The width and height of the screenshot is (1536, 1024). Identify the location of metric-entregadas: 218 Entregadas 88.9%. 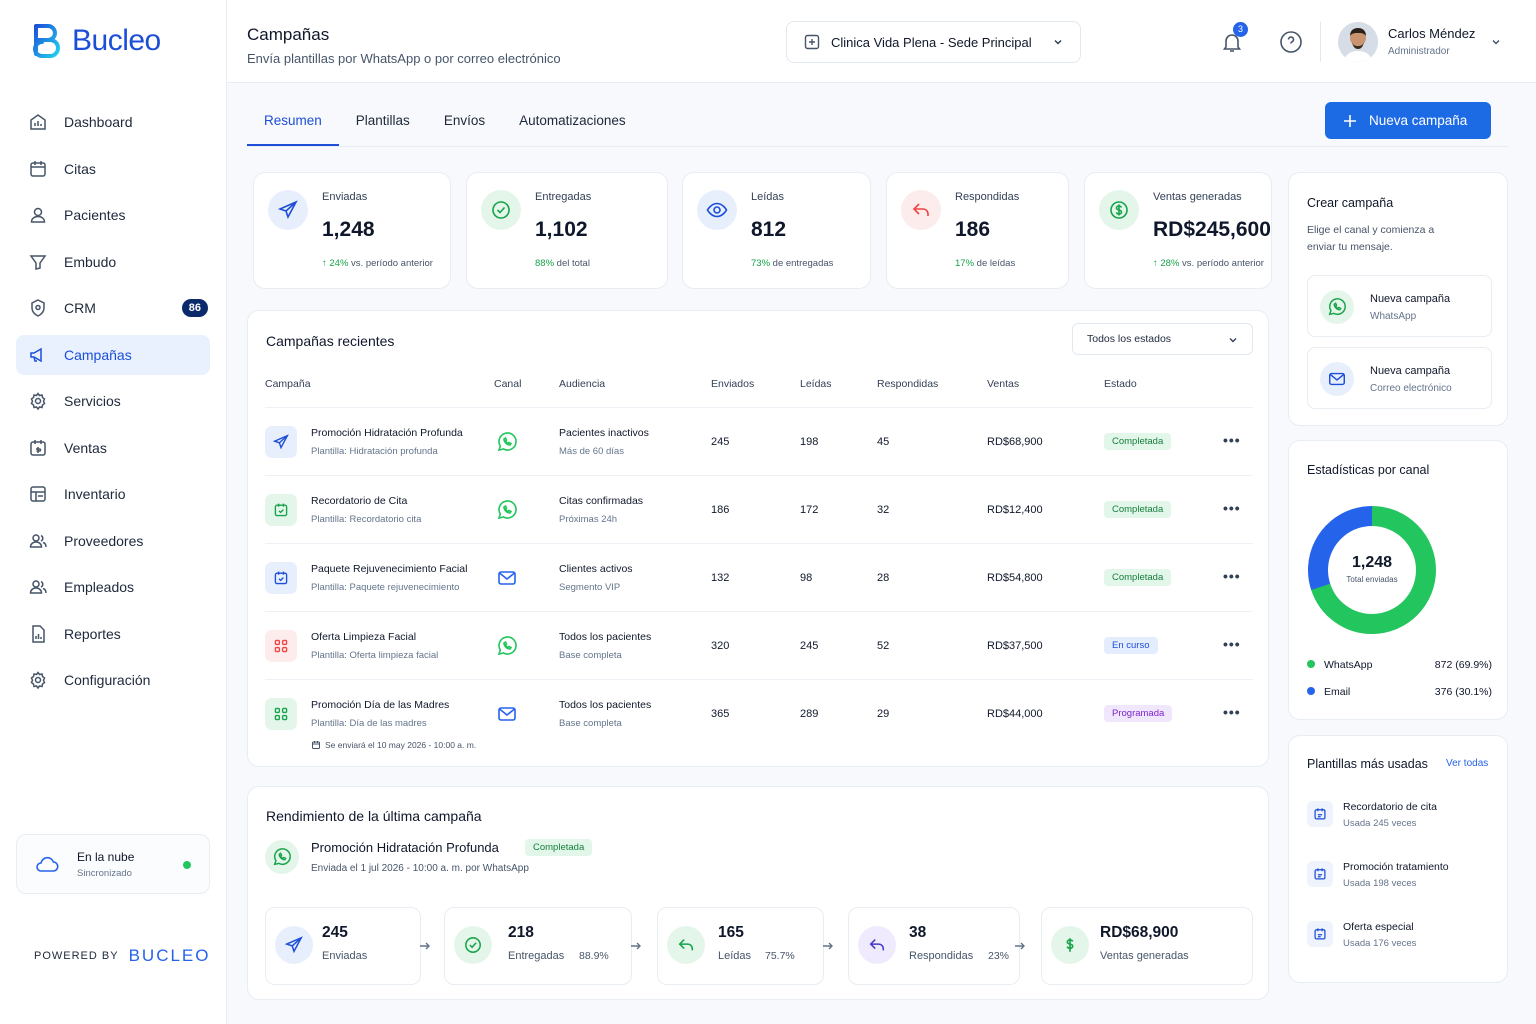
(538, 946).